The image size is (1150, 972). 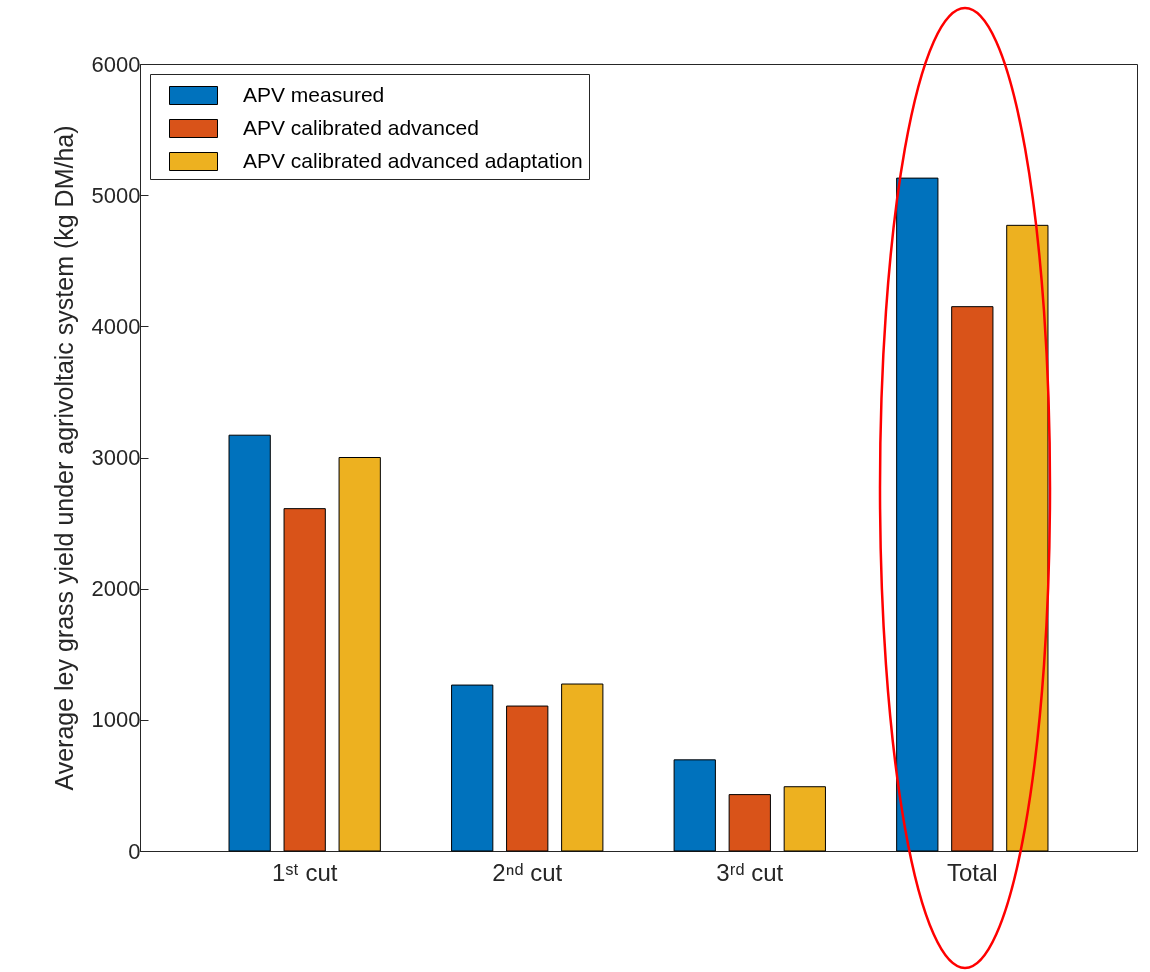 I want to click on y-tick-label: 2000, so click(x=116, y=589).